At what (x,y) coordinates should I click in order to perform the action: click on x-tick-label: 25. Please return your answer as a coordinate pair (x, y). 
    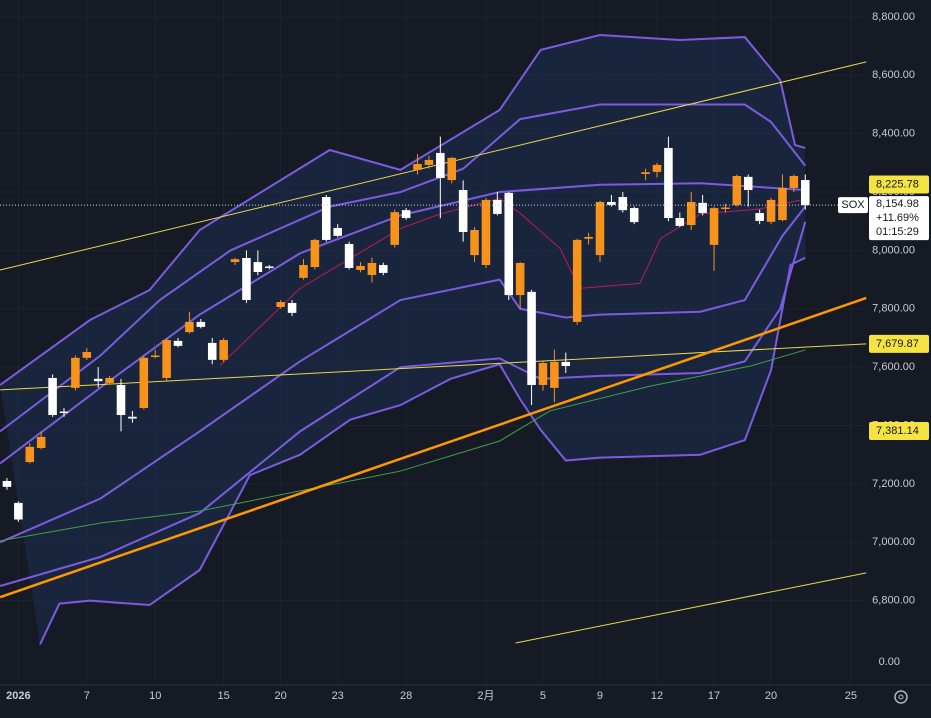
    Looking at the image, I should click on (851, 696).